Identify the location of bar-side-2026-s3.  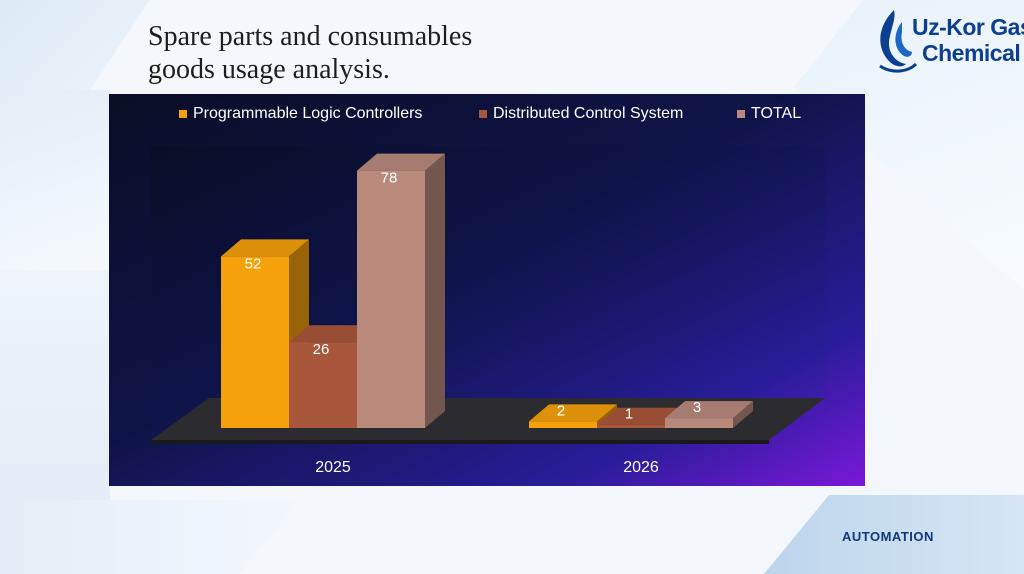
(743, 414).